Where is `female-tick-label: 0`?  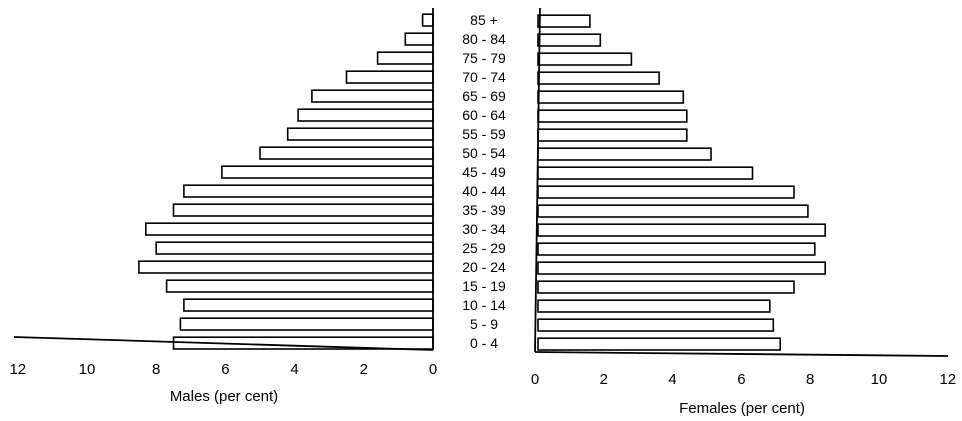
female-tick-label: 0 is located at coordinates (535, 379).